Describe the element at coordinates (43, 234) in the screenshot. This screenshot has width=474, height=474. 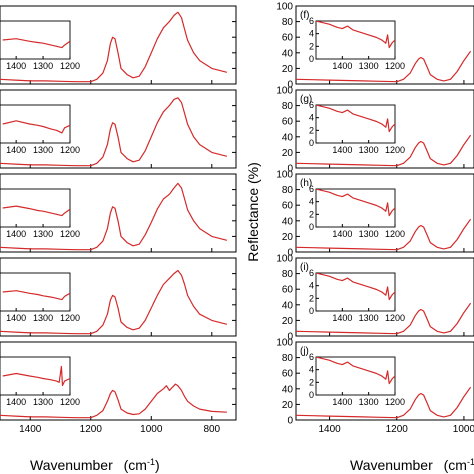
I see `panel-c-inset-x-tick-label: 1300` at that location.